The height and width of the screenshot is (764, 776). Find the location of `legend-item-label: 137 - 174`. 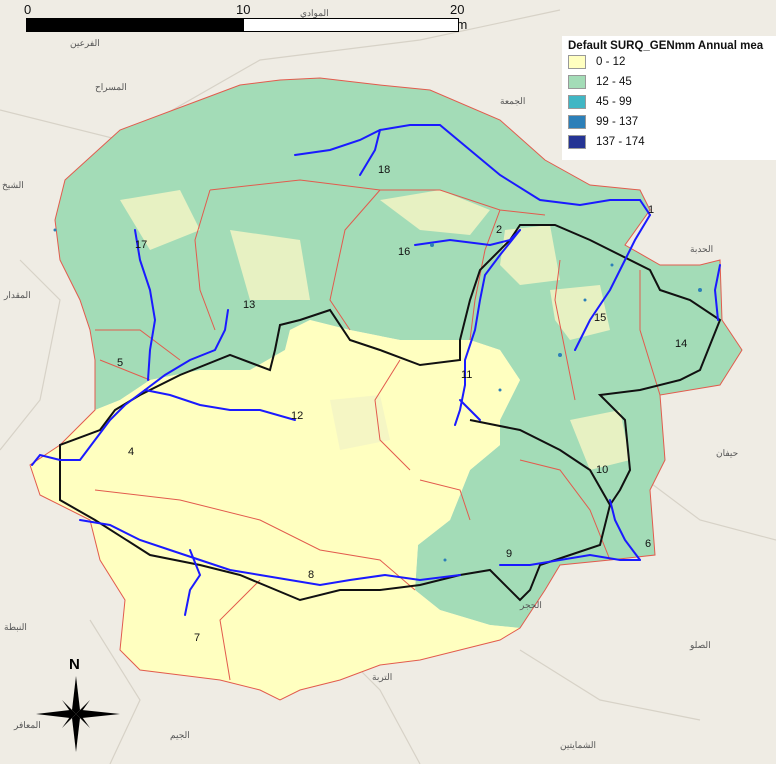

legend-item-label: 137 - 174 is located at coordinates (620, 142).